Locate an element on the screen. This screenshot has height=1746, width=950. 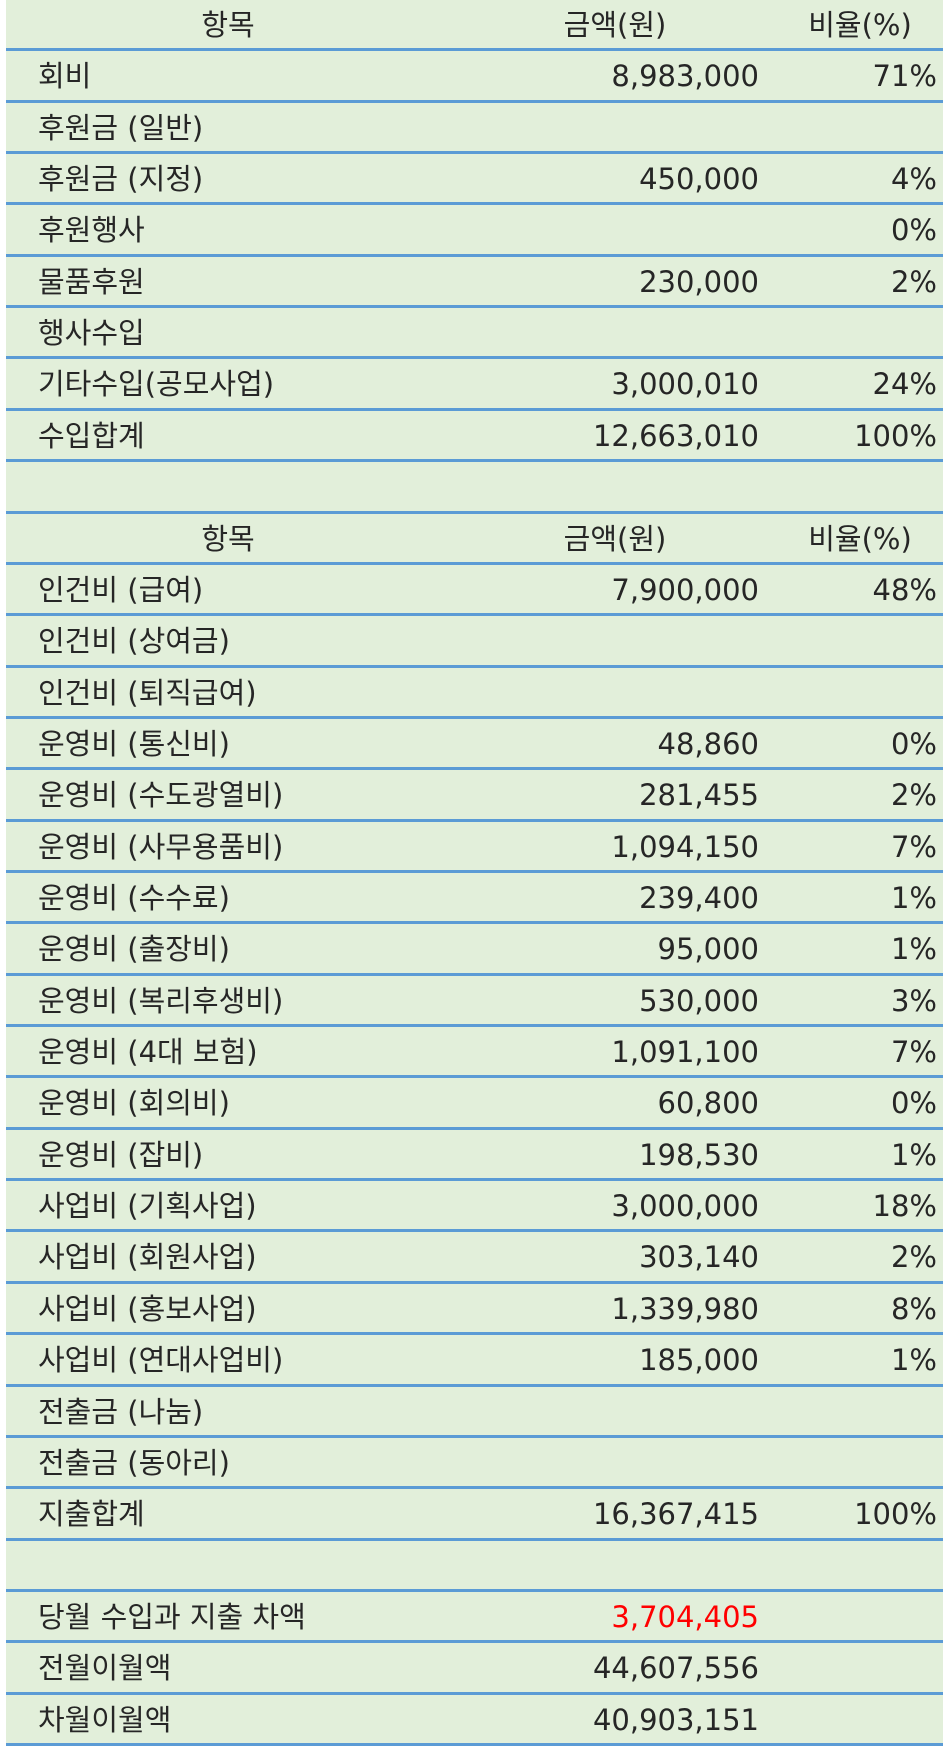
amount: 3,000,010 is located at coordinates (685, 384).